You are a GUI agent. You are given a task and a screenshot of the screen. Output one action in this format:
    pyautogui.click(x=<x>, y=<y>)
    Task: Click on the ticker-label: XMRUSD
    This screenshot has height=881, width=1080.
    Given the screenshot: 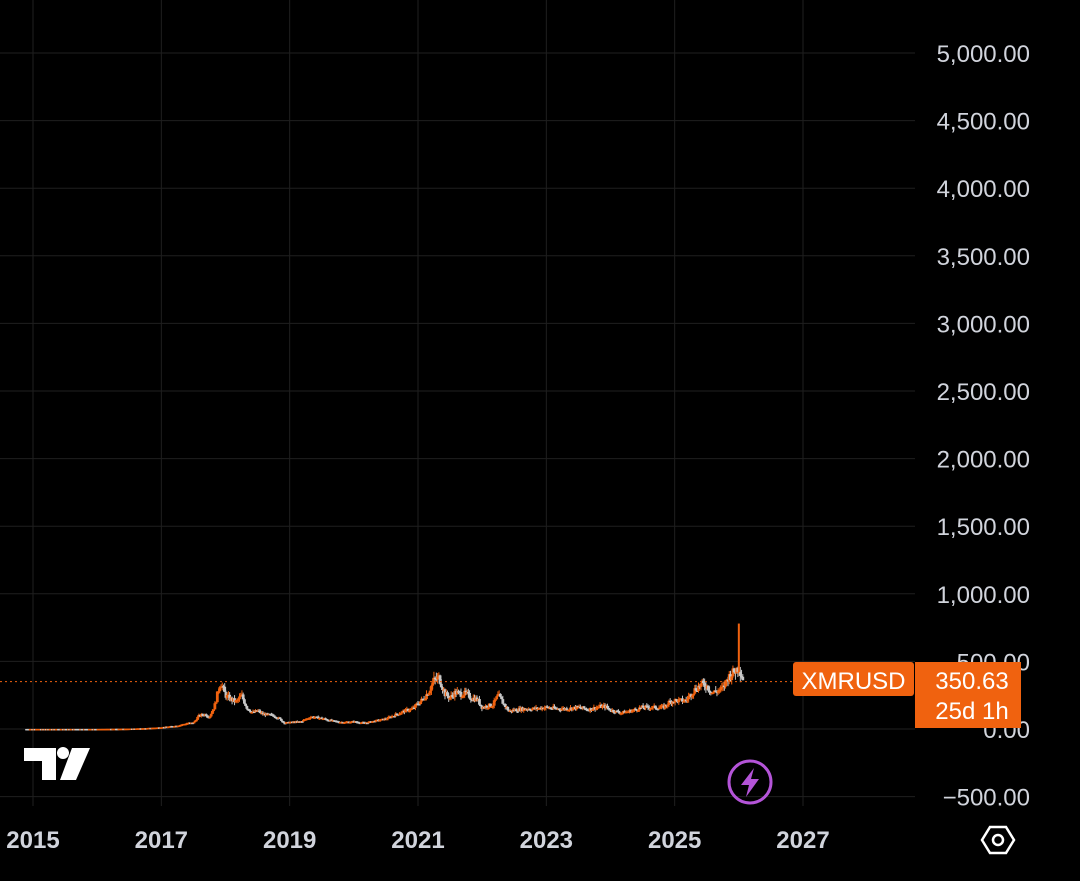 What is the action you would take?
    pyautogui.click(x=853, y=681)
    